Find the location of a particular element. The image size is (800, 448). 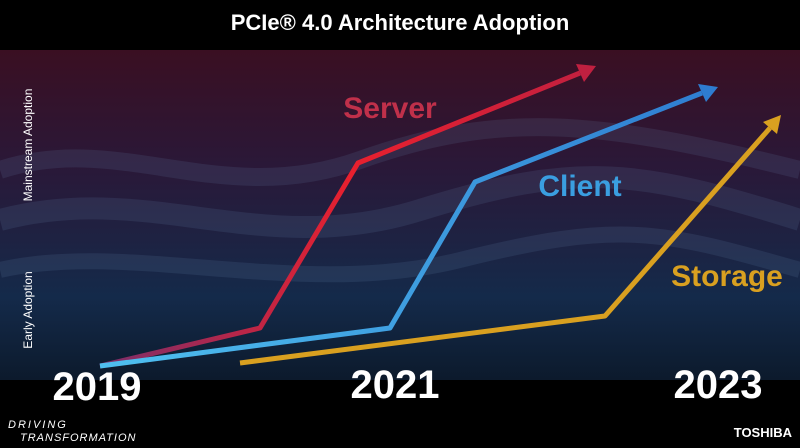

tagline: TRANSFORMATION is located at coordinates (78, 438).